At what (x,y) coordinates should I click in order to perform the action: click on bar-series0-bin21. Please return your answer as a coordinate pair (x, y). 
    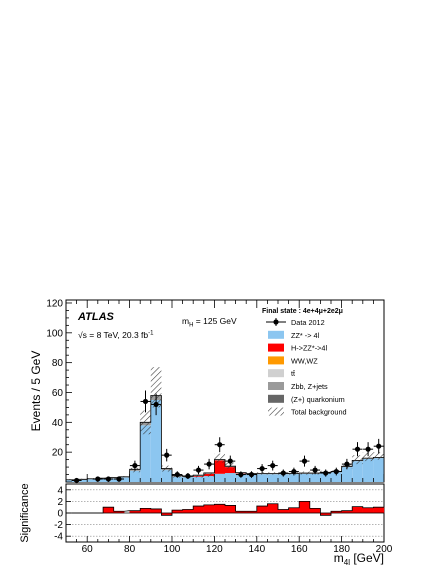
    Looking at the image, I should click on (294, 478).